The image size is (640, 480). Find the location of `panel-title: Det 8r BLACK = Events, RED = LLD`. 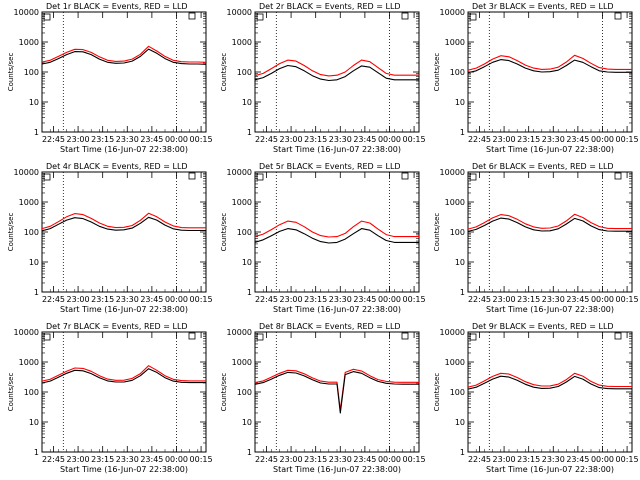

panel-title: Det 8r BLACK = Events, RED = LLD is located at coordinates (330, 326).